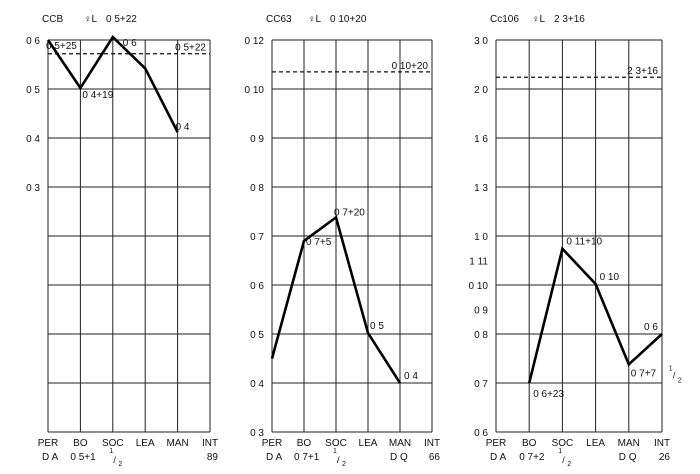 The height and width of the screenshot is (474, 700). I want to click on point-label: 0 7+7, so click(644, 373).